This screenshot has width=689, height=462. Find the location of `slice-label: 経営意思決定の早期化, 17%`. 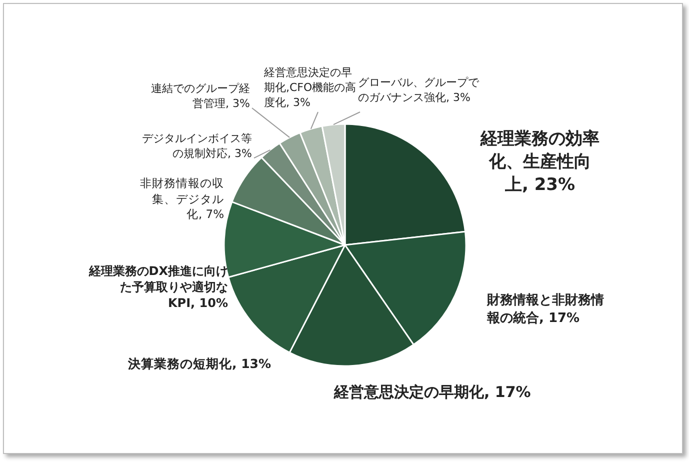

slice-label: 経営意思決定の早期化, 17% is located at coordinates (433, 392).